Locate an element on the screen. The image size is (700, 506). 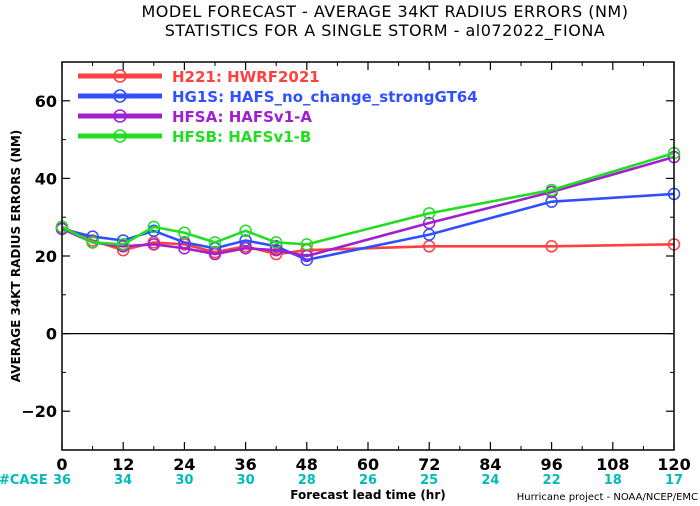
case-count-row: 36 34 30 30 28 26 25 24 22 18 17 is located at coordinates (368, 480).